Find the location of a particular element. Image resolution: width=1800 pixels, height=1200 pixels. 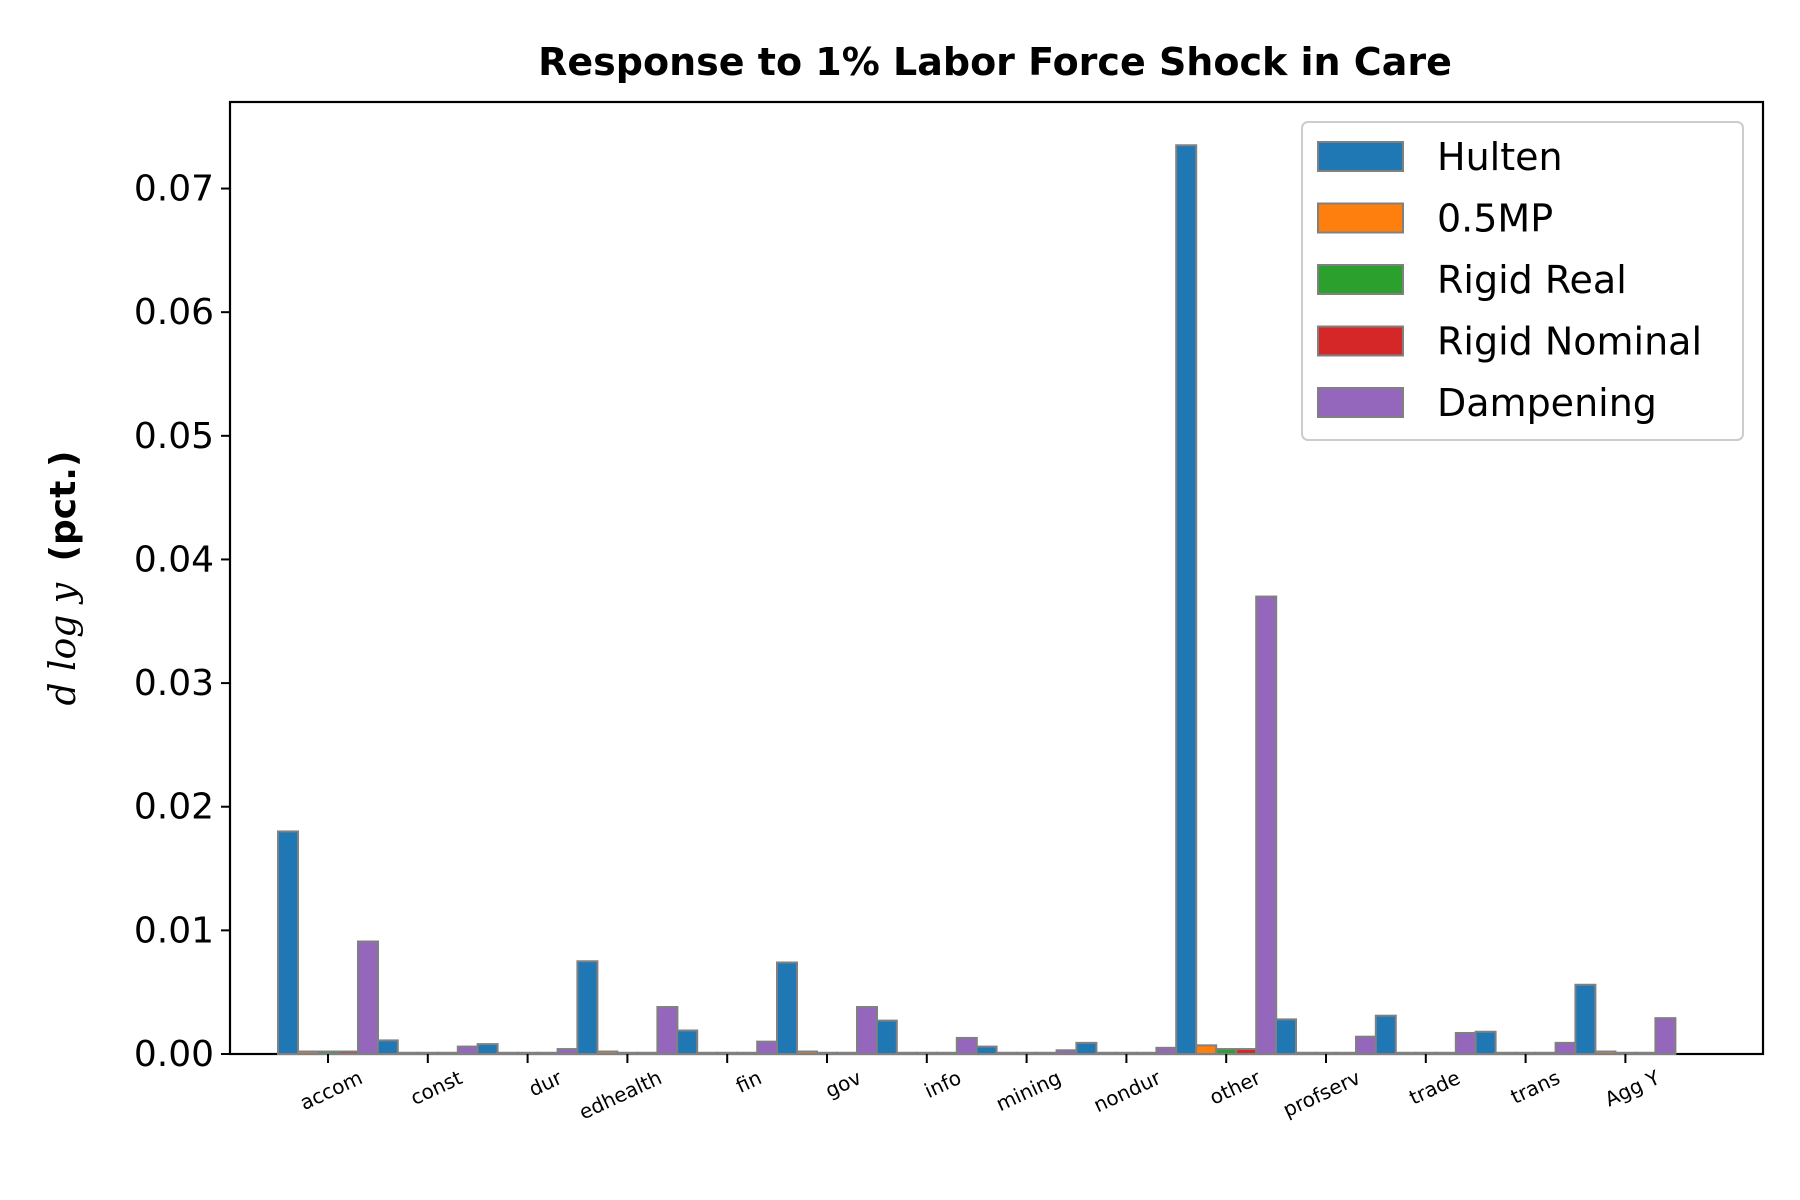

bar-hulten-gov is located at coordinates (787, 1008).